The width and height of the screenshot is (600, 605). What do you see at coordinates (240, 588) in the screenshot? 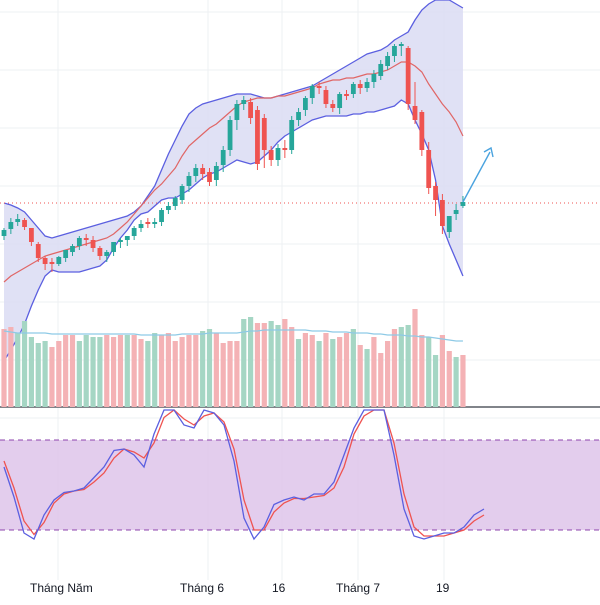
I see `time-axis: Tháng Năm Tháng 6 16 Tháng 7 19` at bounding box center [240, 588].